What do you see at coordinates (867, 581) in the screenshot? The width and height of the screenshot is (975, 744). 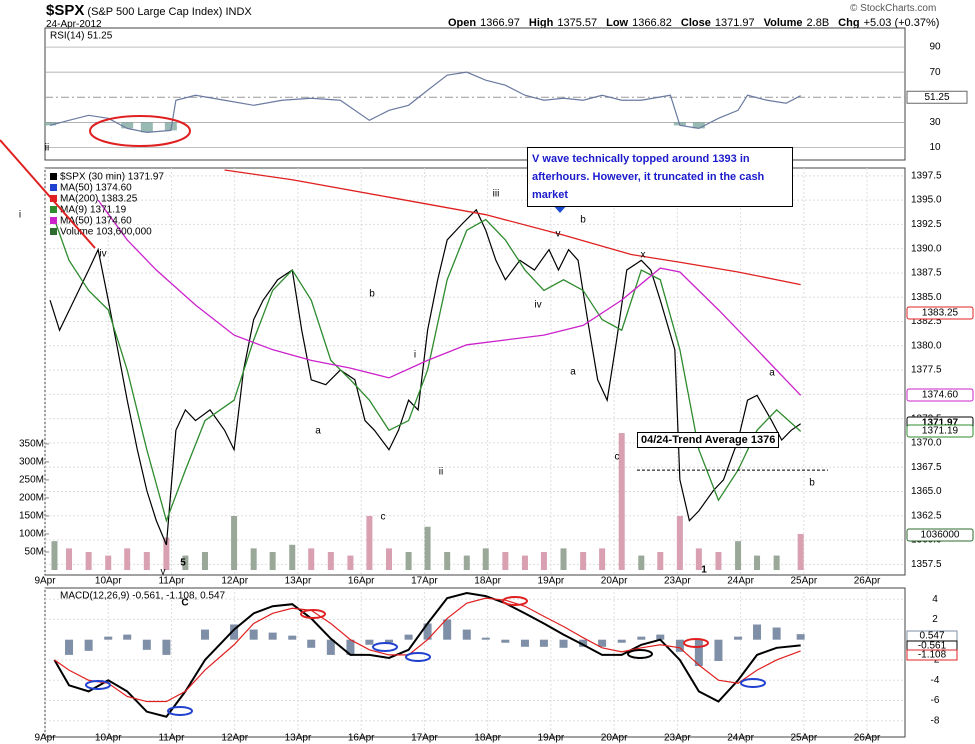 I see `x-tick-label: 26Apr` at bounding box center [867, 581].